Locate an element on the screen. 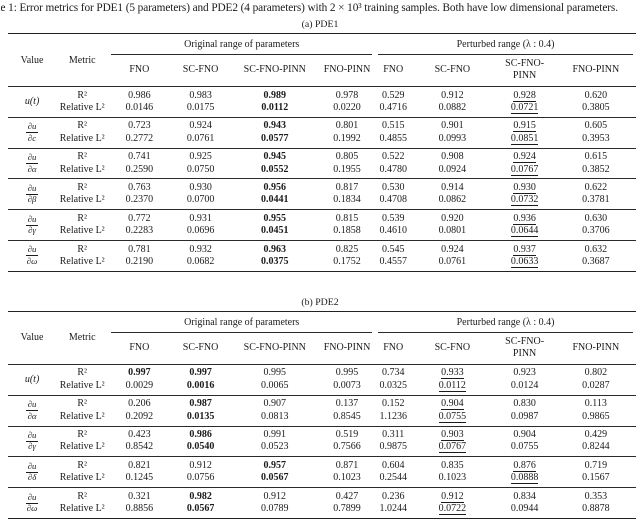 This screenshot has height=519, width=640. r2-value: 0.604 is located at coordinates (393, 465).